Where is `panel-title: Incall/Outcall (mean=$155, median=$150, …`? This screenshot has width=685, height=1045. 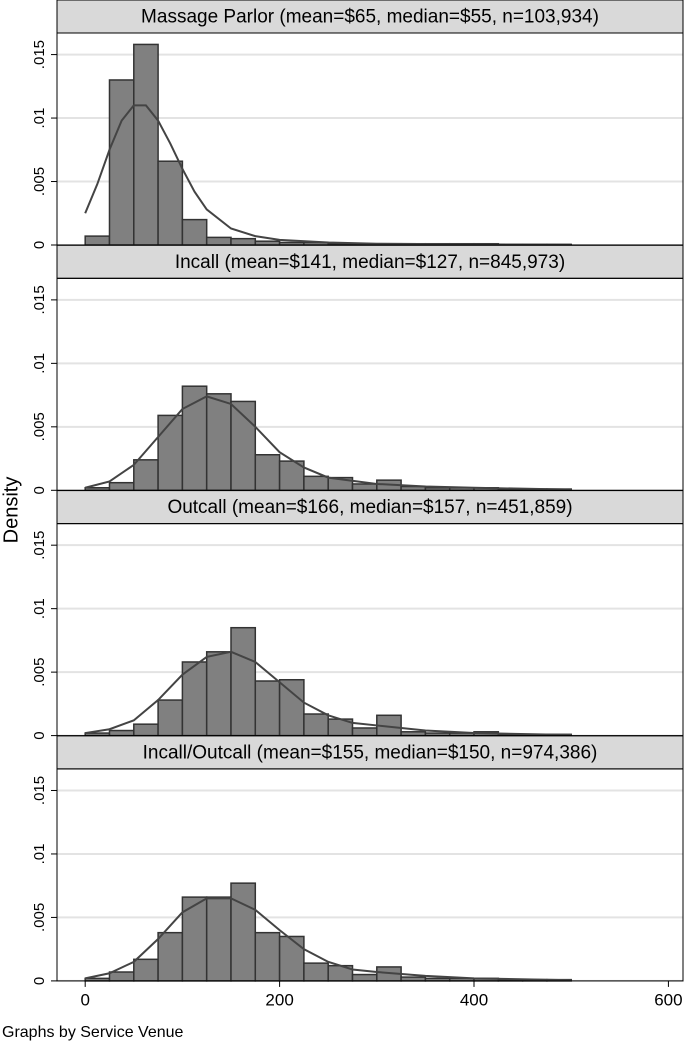
panel-title: Incall/Outcall (mean=$155, median=$150, … is located at coordinates (370, 752).